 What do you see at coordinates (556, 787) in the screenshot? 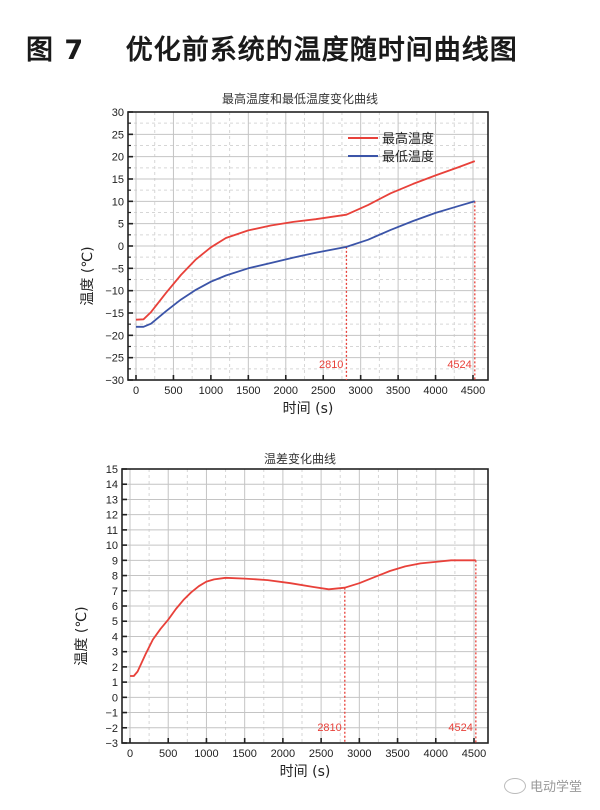
I see `watermark-text: 电动学堂` at bounding box center [556, 787].